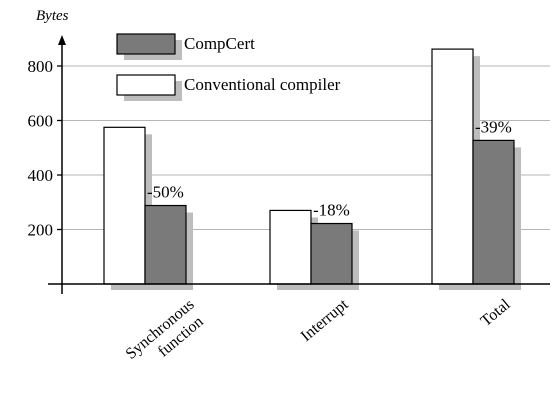 Image resolution: width=553 pixels, height=399 pixels. I want to click on data-label: -39%, so click(493, 126).